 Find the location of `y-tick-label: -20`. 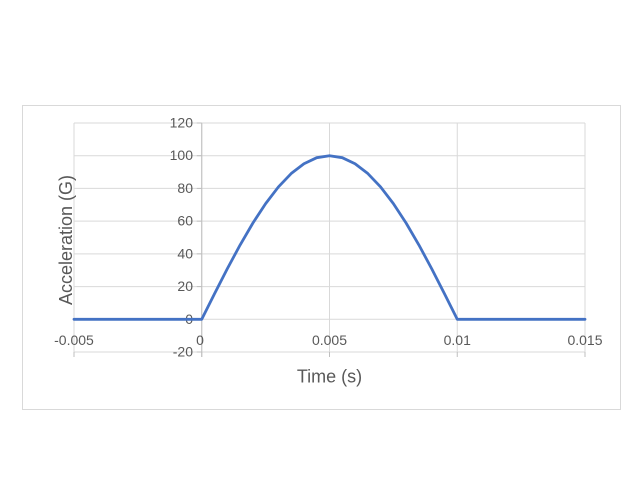

y-tick-label: -20 is located at coordinates (183, 352).